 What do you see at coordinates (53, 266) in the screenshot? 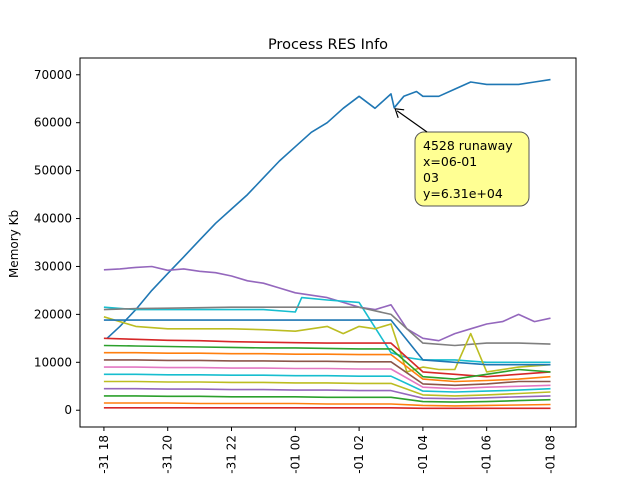
I see `y-tick-label: 30000` at bounding box center [53, 266].